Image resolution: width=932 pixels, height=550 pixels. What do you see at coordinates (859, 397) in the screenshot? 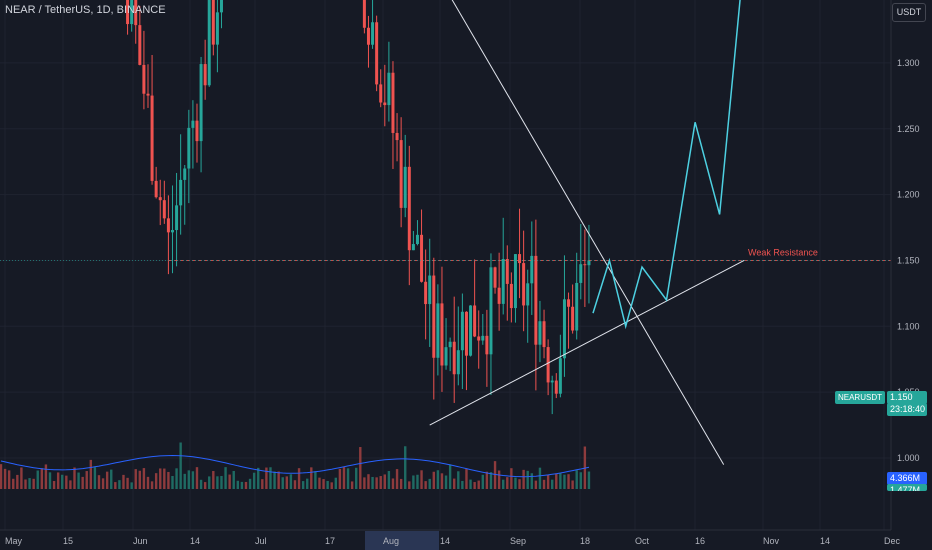
I see `symbol-badge: NEARUSDT` at bounding box center [859, 397].